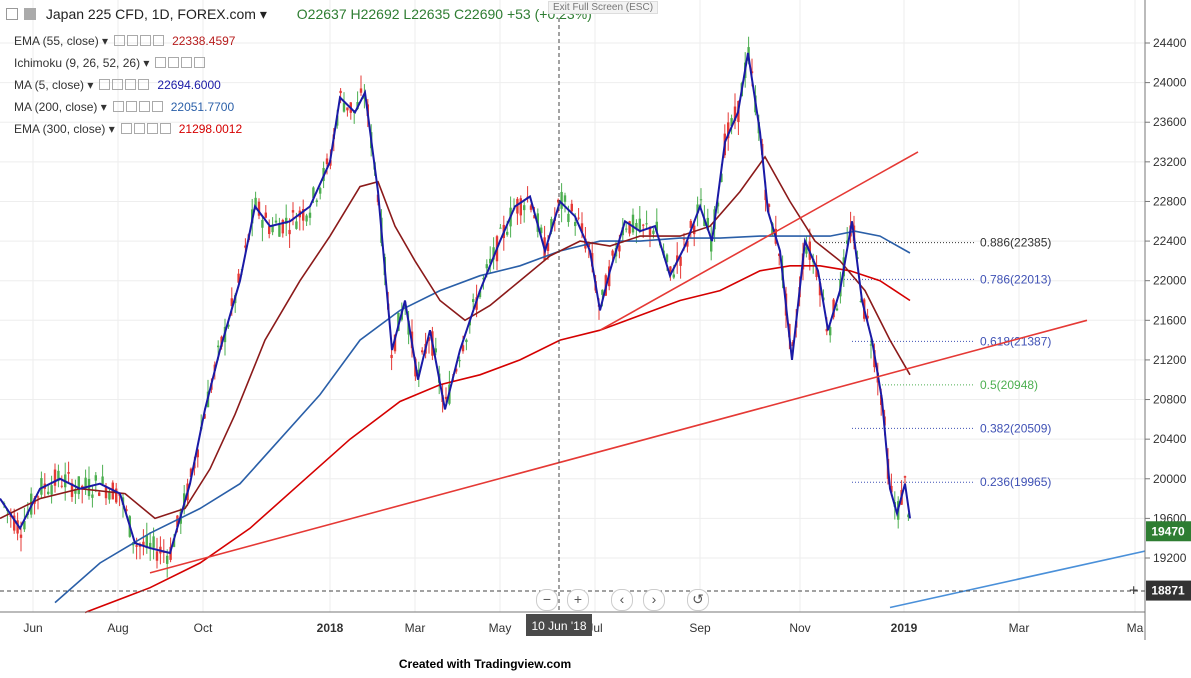 Image resolution: width=1191 pixels, height=678 pixels. Describe the element at coordinates (202, 107) in the screenshot. I see `indicator-value: 22051.7700` at that location.